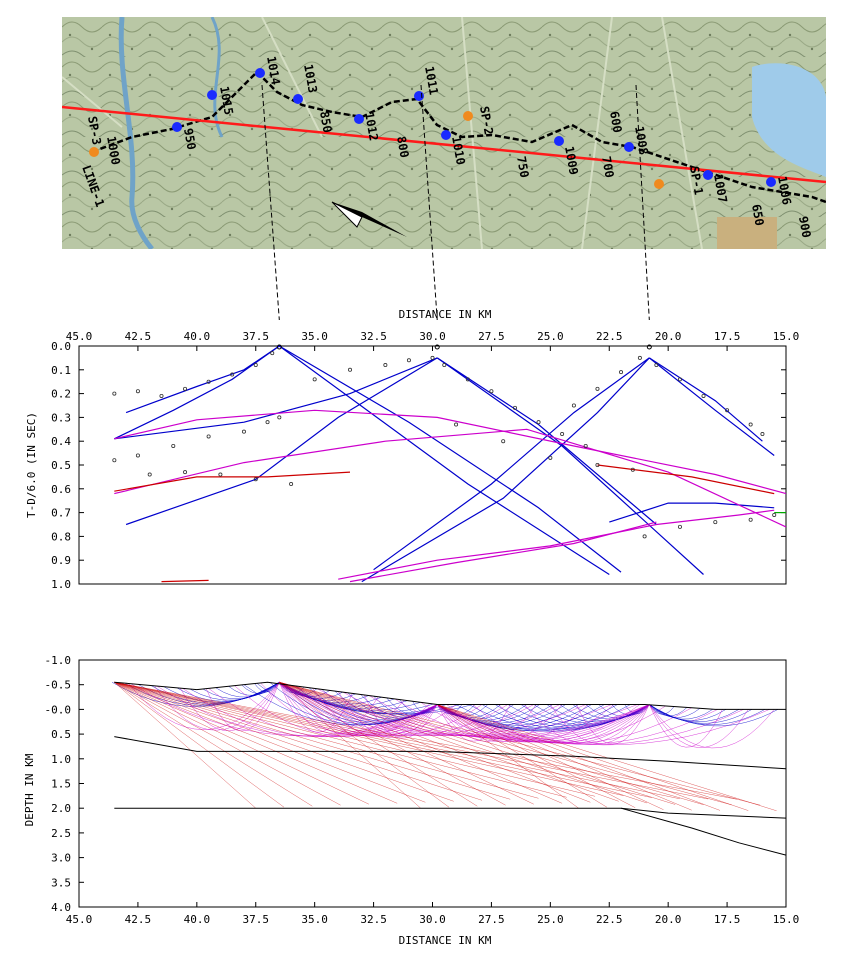  What do you see at coordinates (371, 126) in the screenshot?
I see `station-label: 1012` at bounding box center [371, 126].